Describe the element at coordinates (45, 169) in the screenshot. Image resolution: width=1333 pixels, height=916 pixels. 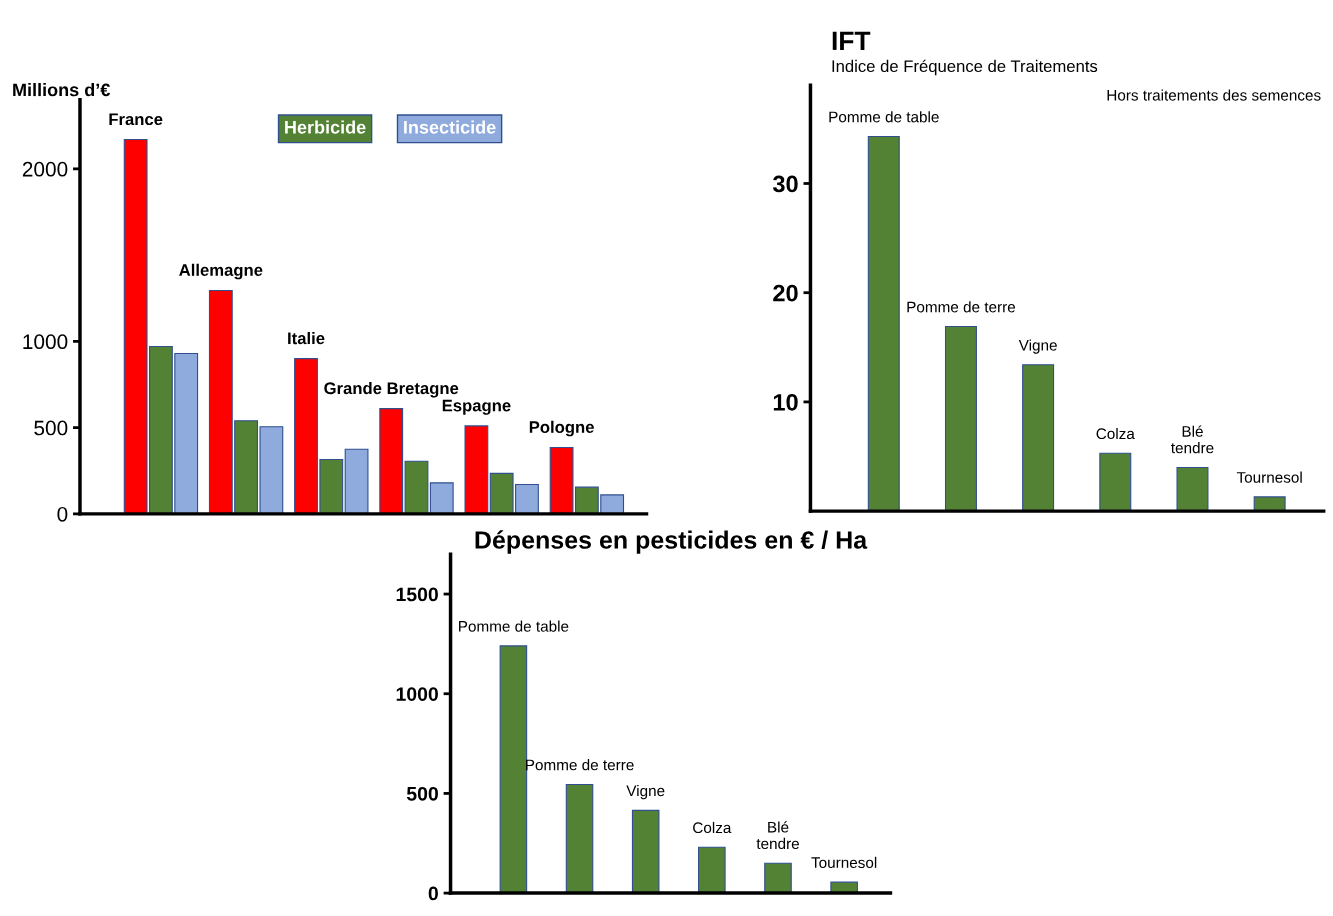
I see `y-tick-label: 2000` at that location.